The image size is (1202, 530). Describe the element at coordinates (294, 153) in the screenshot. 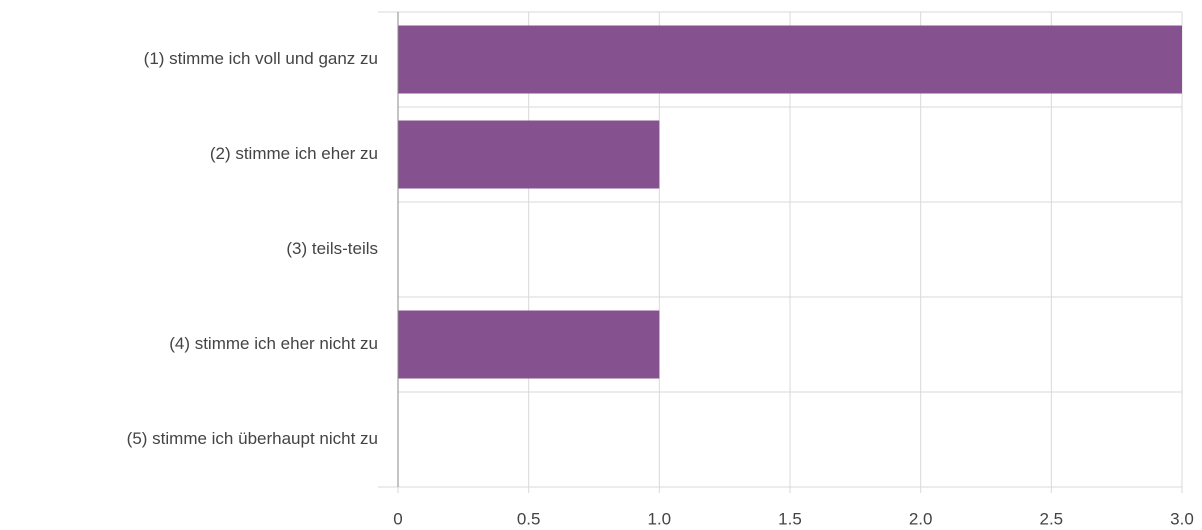

I see `y-tick-label: (2) stimme ich eher zu` at that location.